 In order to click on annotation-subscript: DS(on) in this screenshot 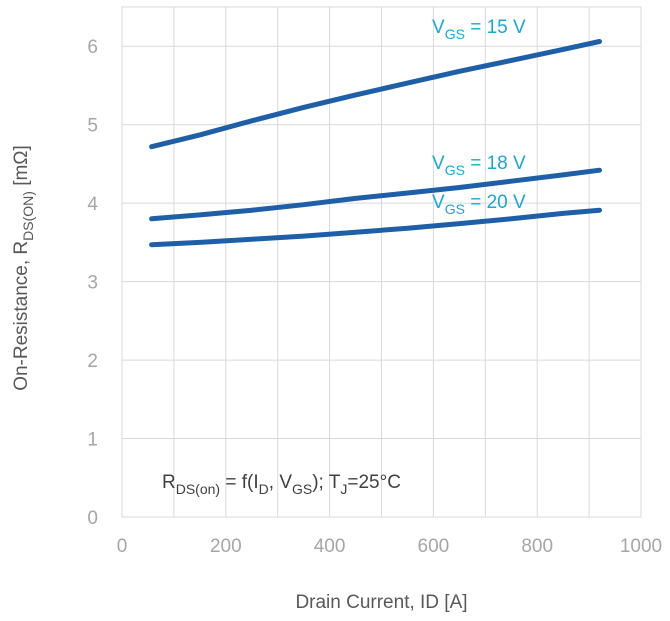, I will do `click(198, 489)`.